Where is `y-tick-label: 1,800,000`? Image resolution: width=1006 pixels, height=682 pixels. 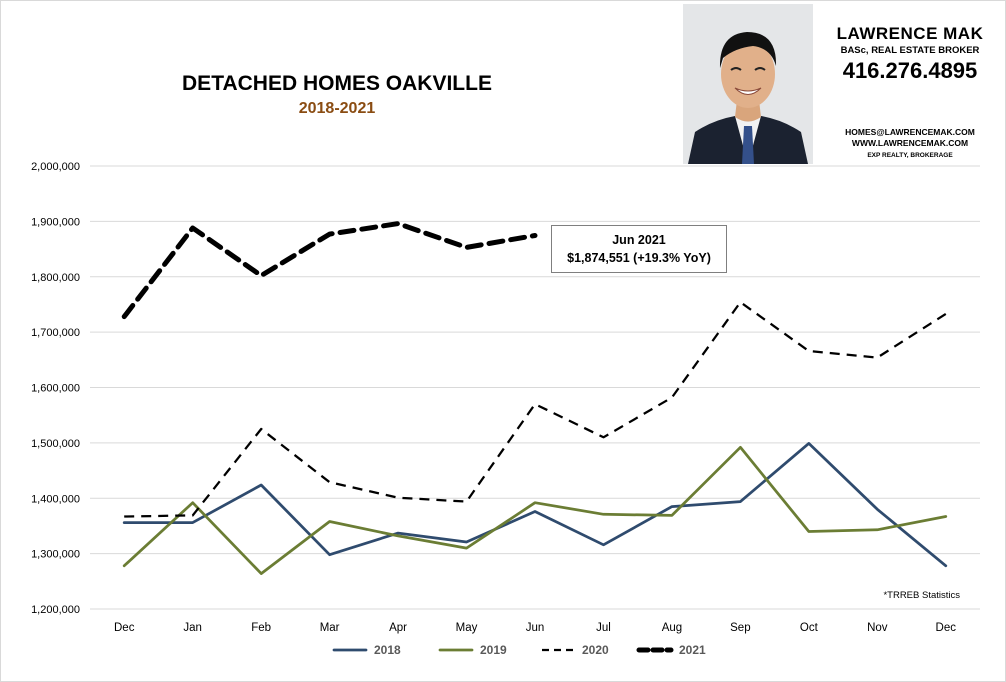
y-tick-label: 1,800,000 is located at coordinates (55, 278).